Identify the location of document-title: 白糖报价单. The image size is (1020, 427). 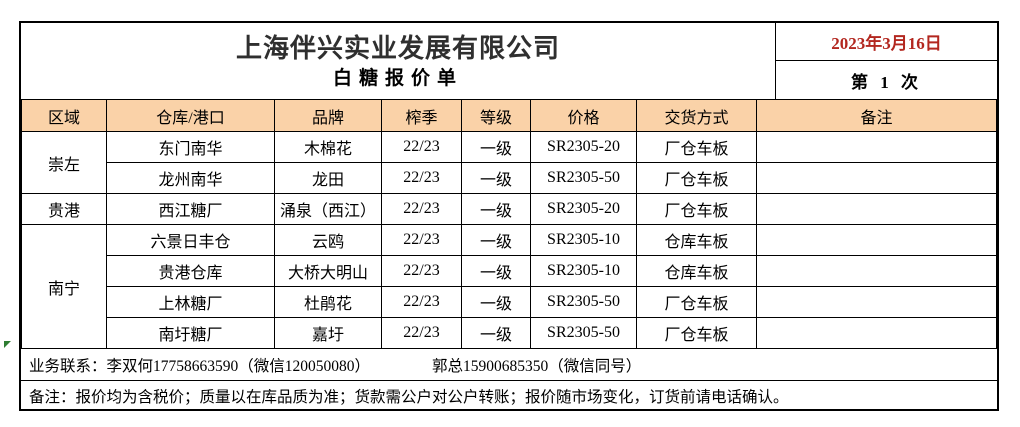
(397, 78).